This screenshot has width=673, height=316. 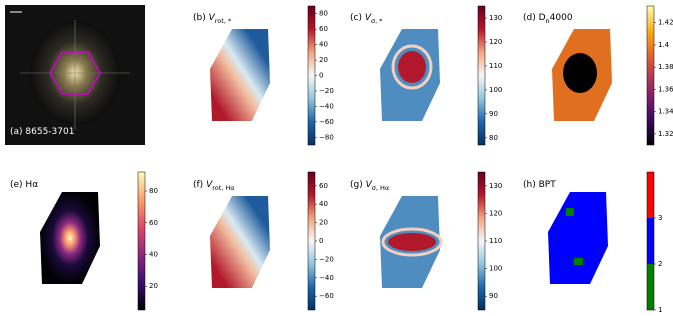 I want to click on colorbar-tick-label: 1.32, so click(x=665, y=134).